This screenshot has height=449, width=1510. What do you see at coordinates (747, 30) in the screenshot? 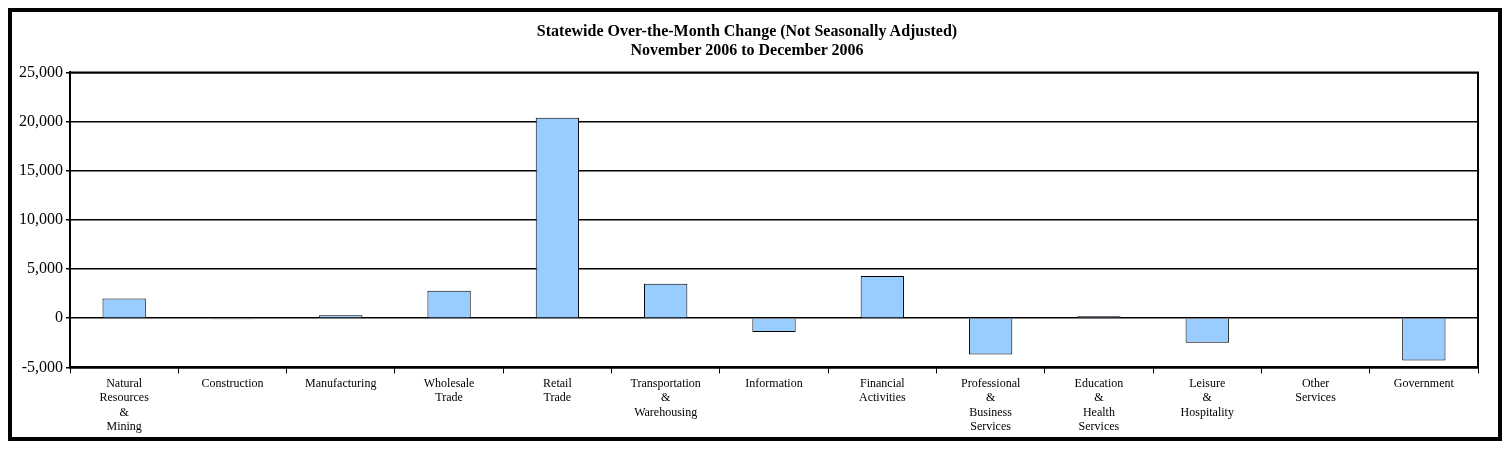
I see `chart-title: Statewide Over-the-Month Change (Not Seasonally Adjusted)` at bounding box center [747, 30].